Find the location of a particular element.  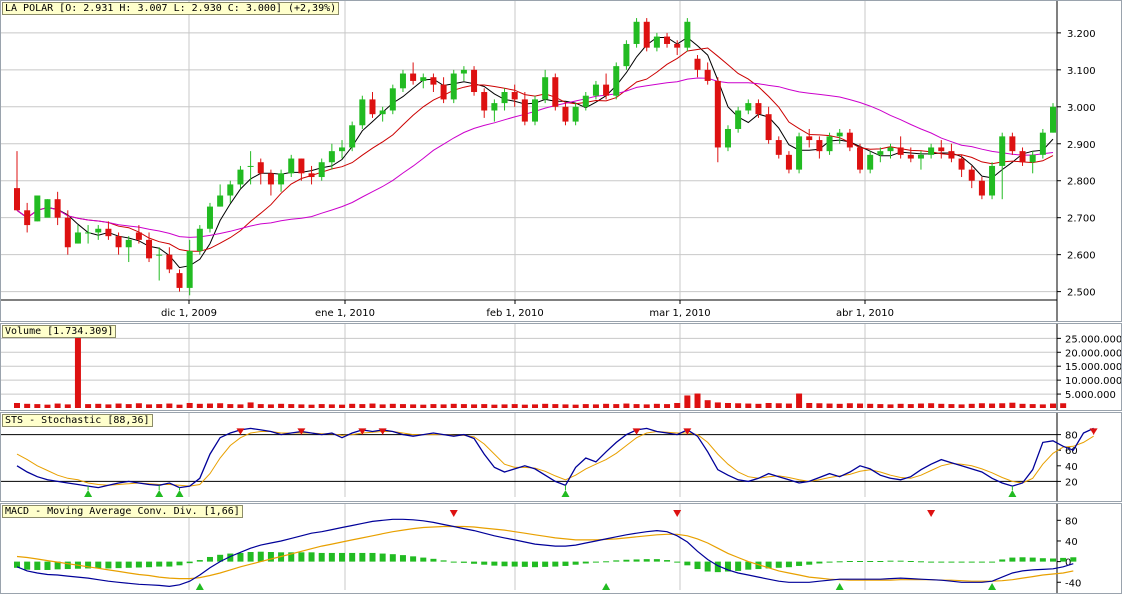

macd-buy-marker is located at coordinates (992, 586).